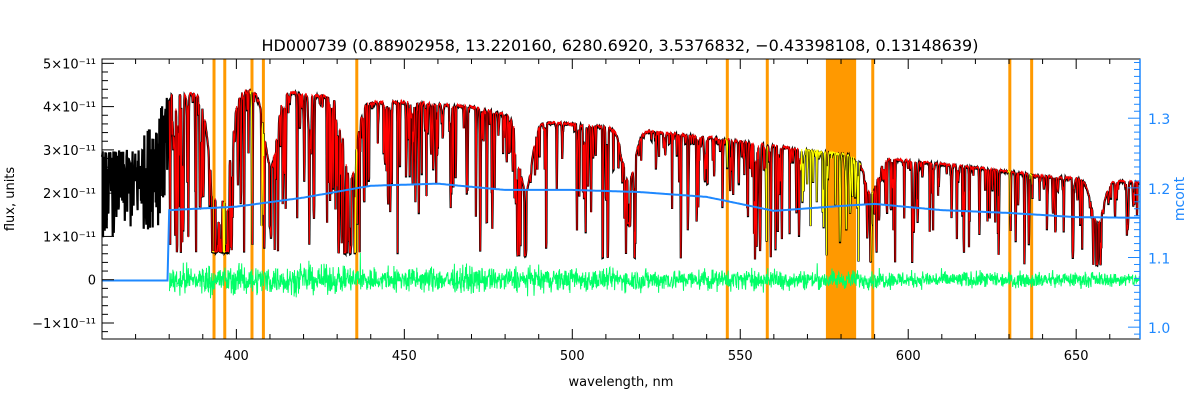 The width and height of the screenshot is (1200, 404). Describe the element at coordinates (69, 108) in the screenshot. I see `y-tick-label: 4×10⁻¹¹` at that location.